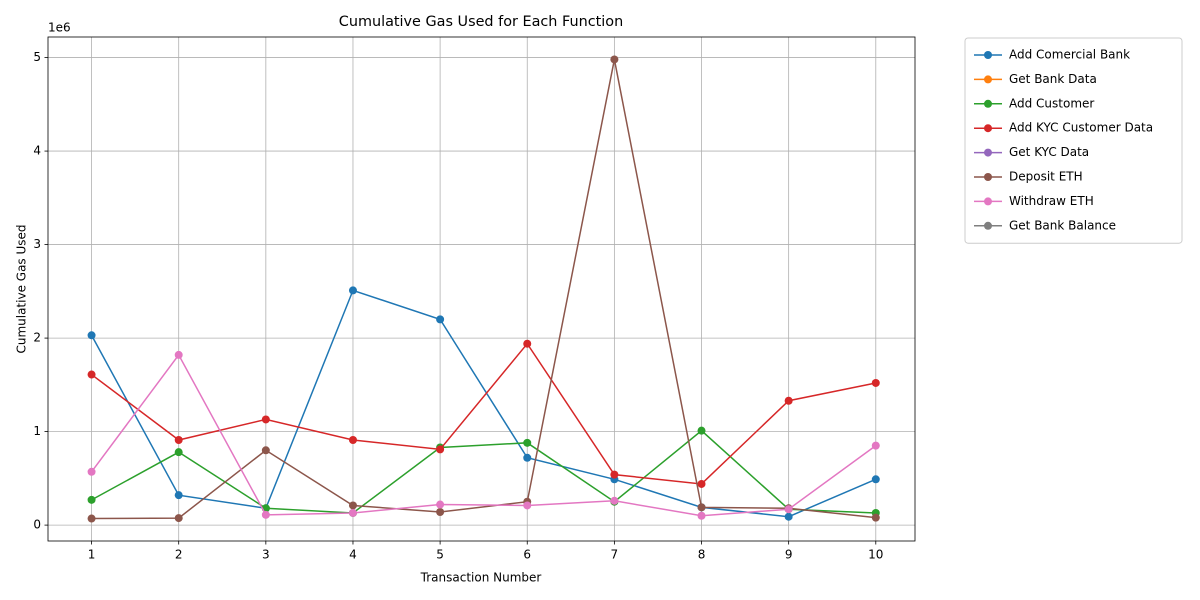 This screenshot has width=1200, height=600. Describe the element at coordinates (1069, 55) in the screenshot. I see `legend-label: Add Comercial Bank` at that location.